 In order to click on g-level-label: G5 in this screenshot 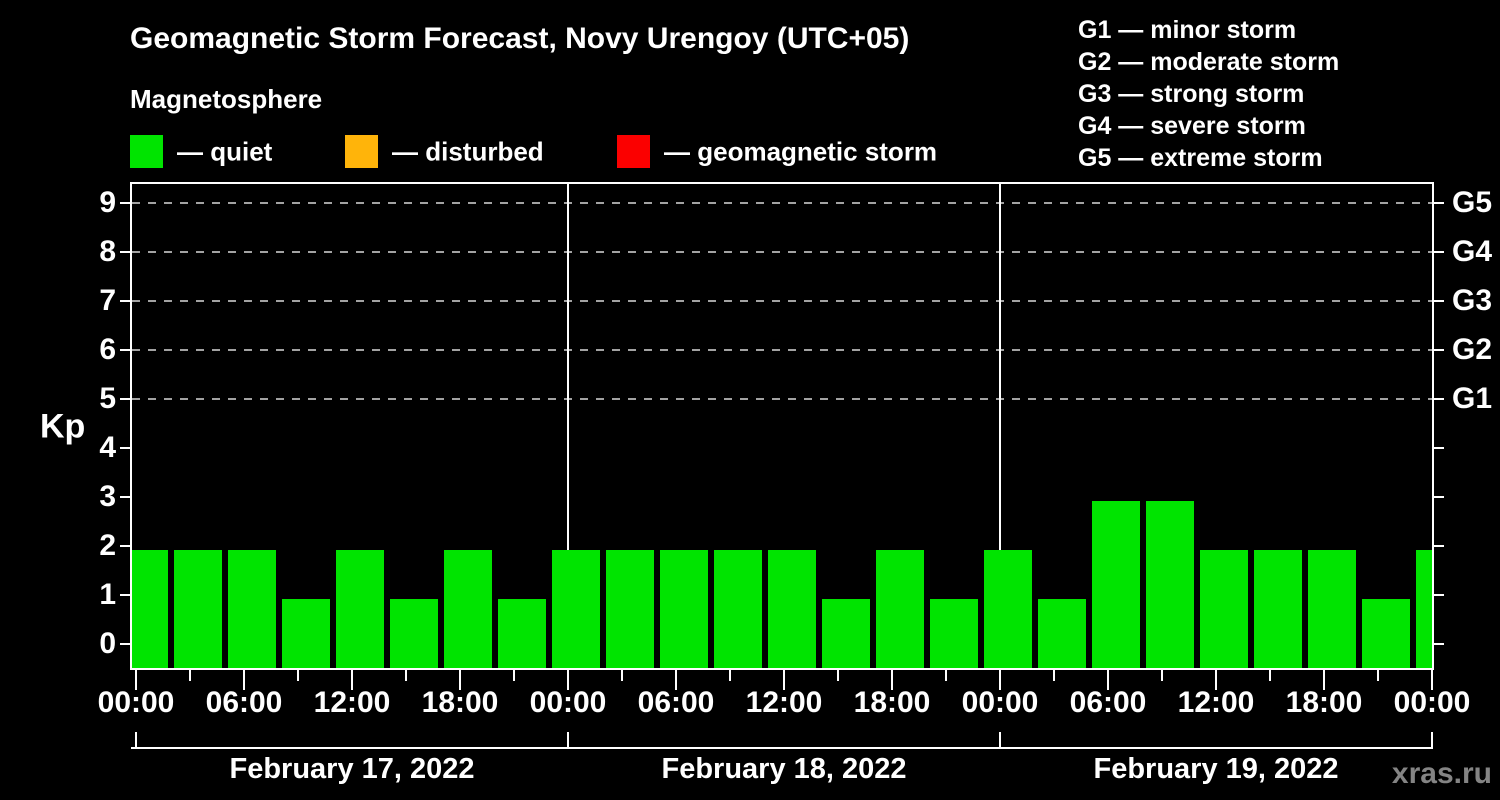, I will do `click(1472, 203)`.